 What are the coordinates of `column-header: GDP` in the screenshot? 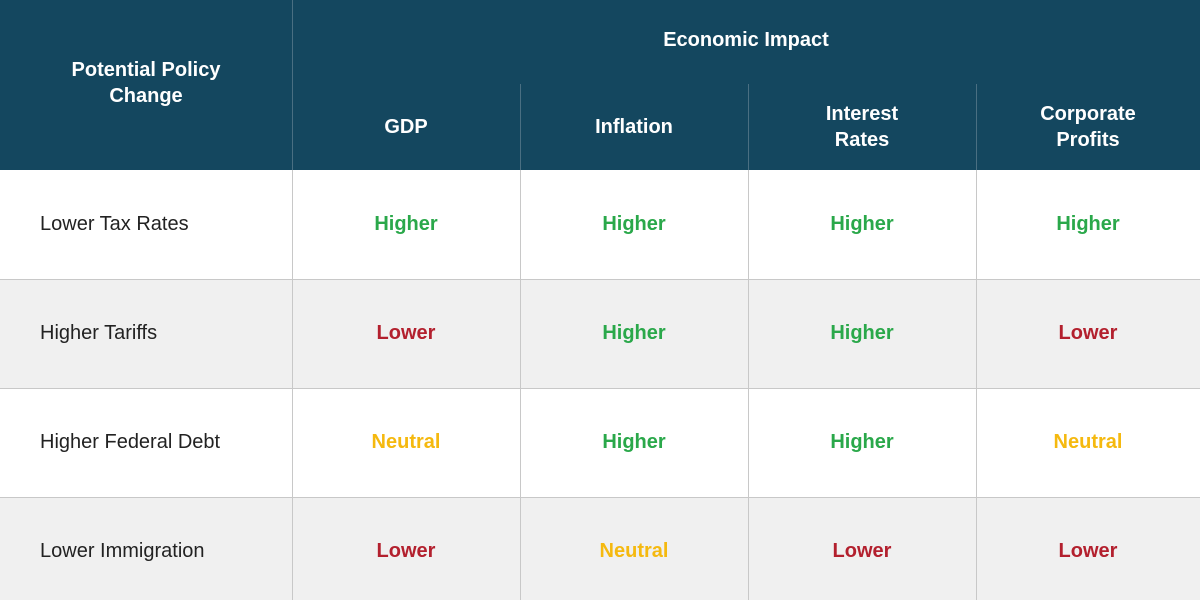 It's located at (406, 127).